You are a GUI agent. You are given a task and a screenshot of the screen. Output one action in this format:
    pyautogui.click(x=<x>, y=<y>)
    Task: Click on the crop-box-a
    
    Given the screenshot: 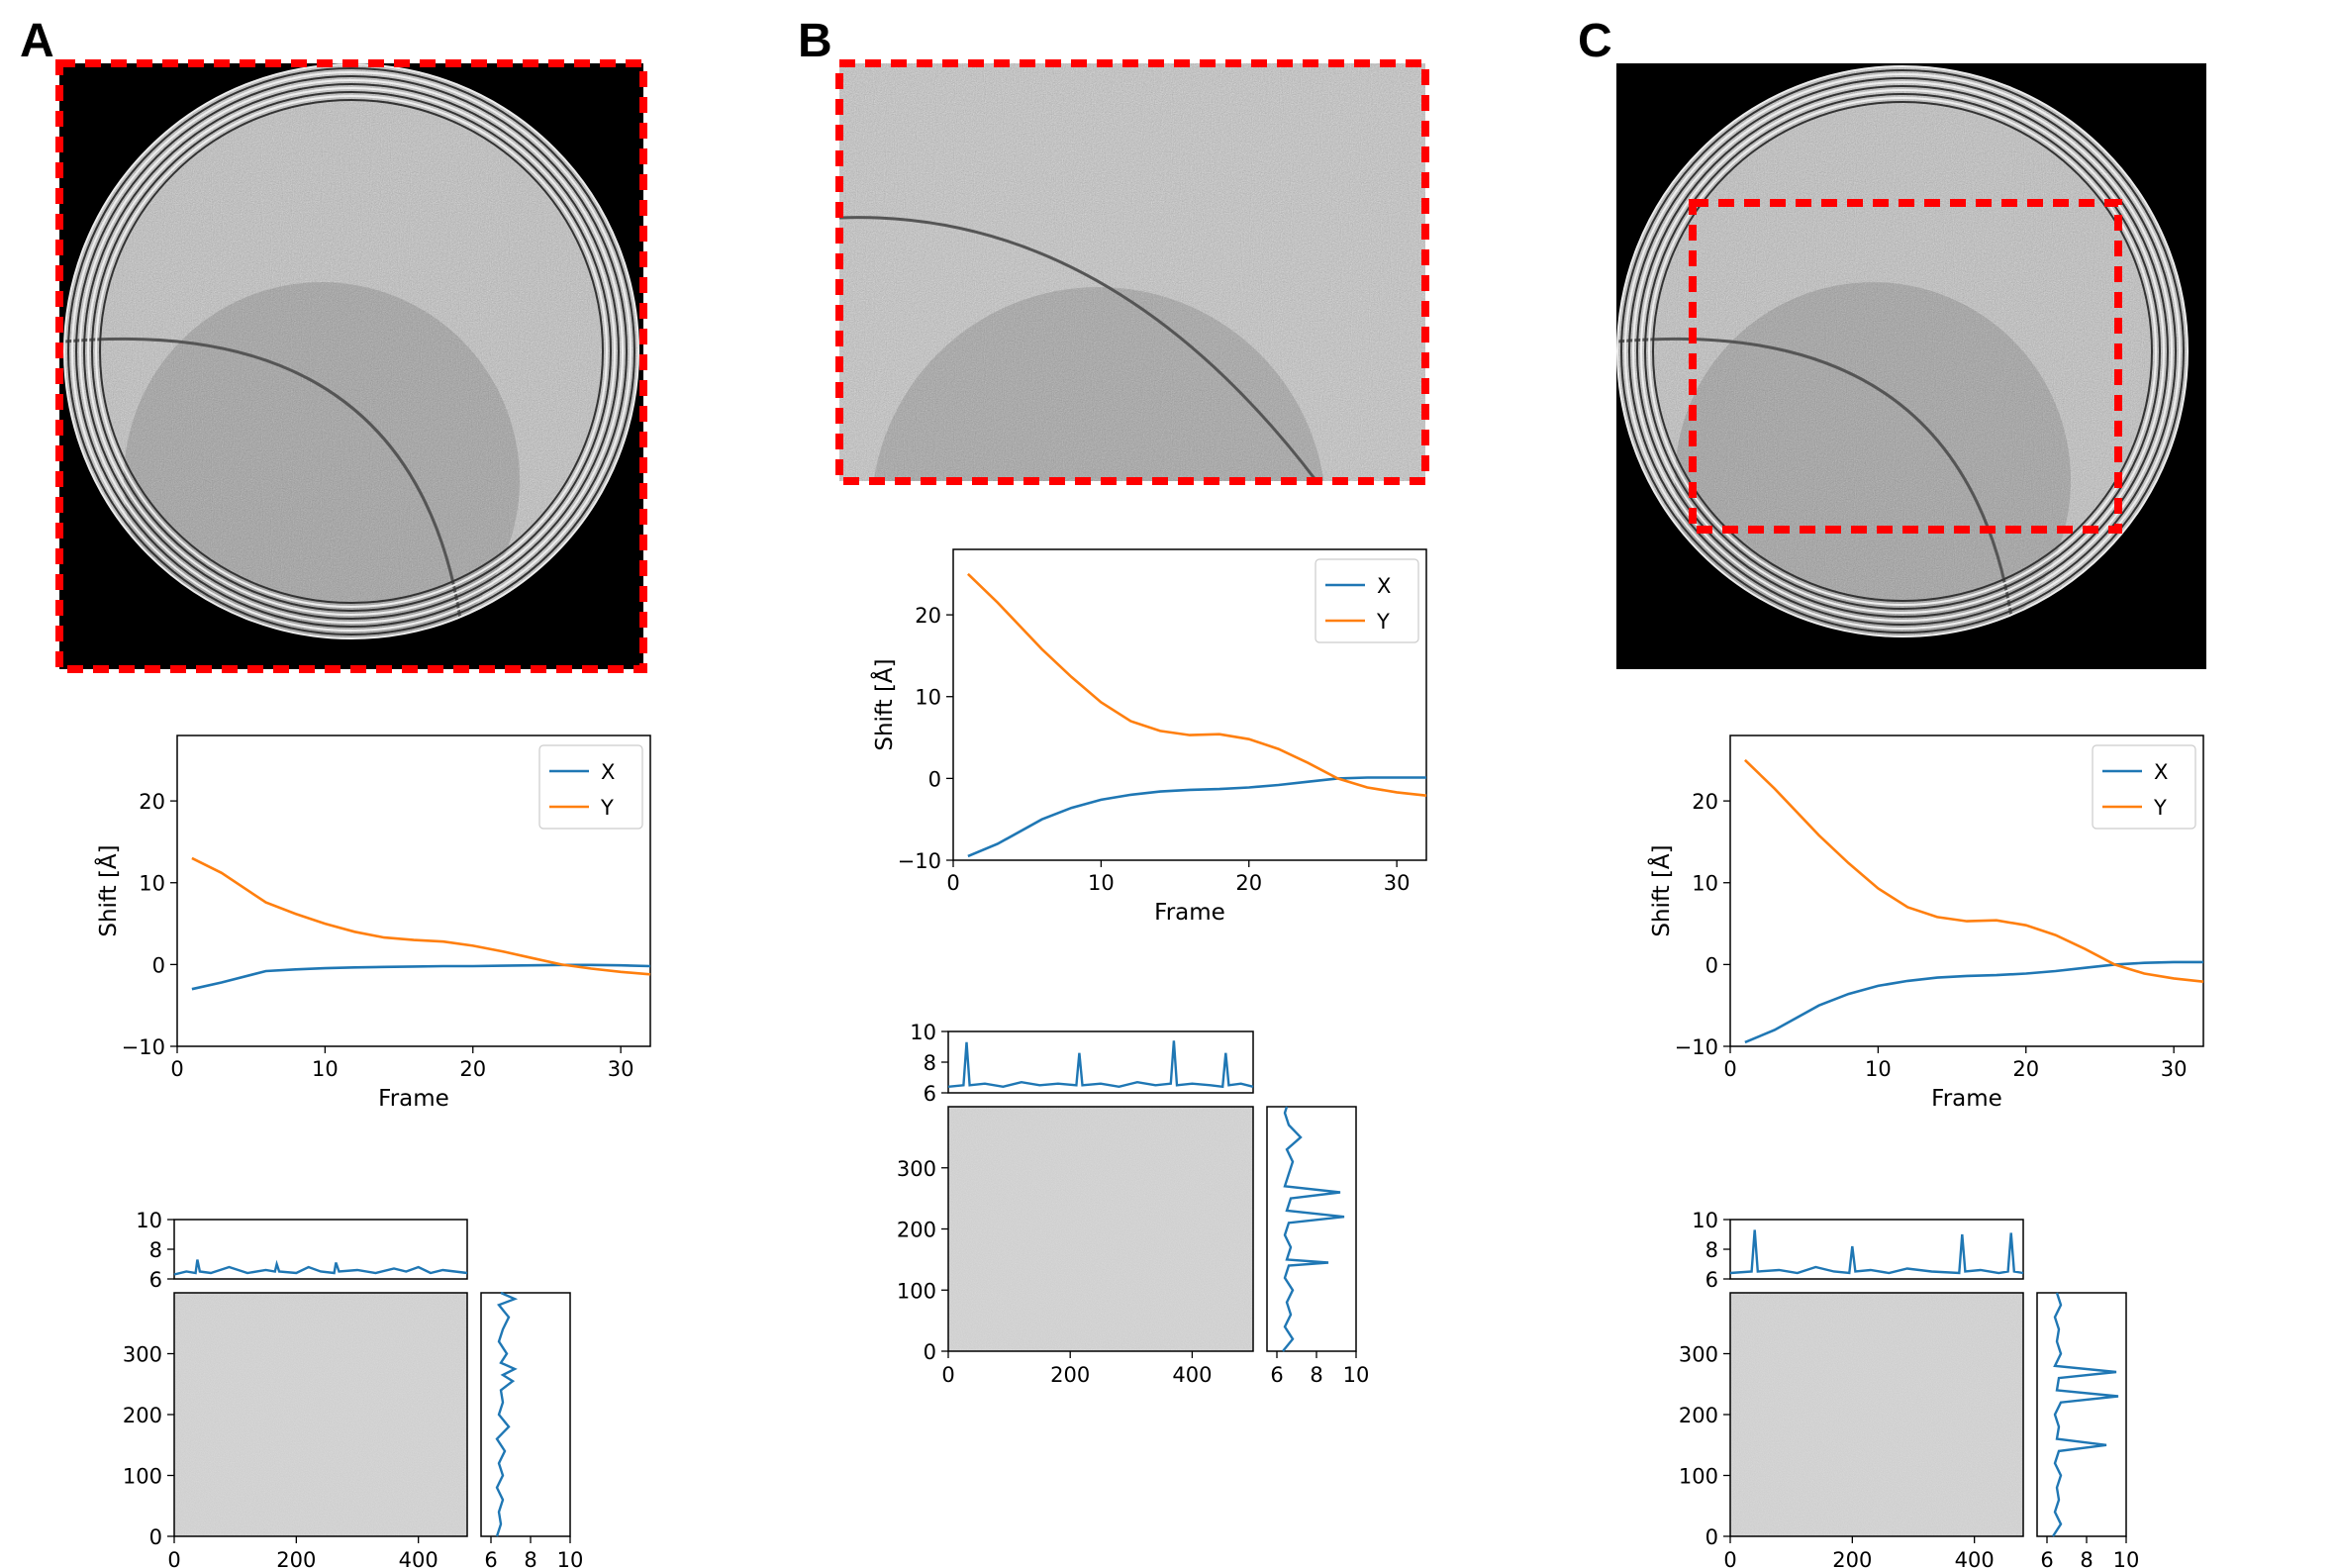 What is the action you would take?
    pyautogui.click(x=351, y=366)
    